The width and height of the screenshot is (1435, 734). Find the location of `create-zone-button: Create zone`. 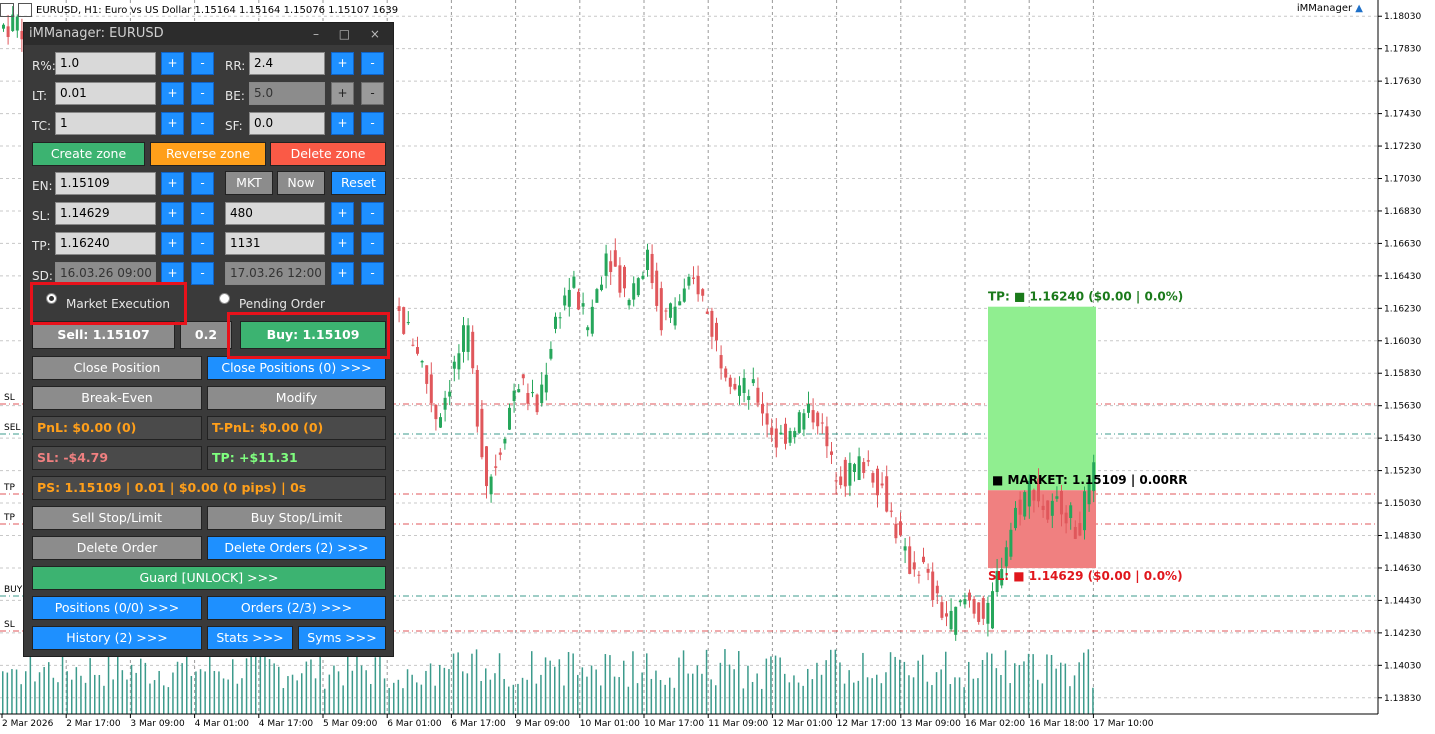

create-zone-button: Create zone is located at coordinates (88, 154).